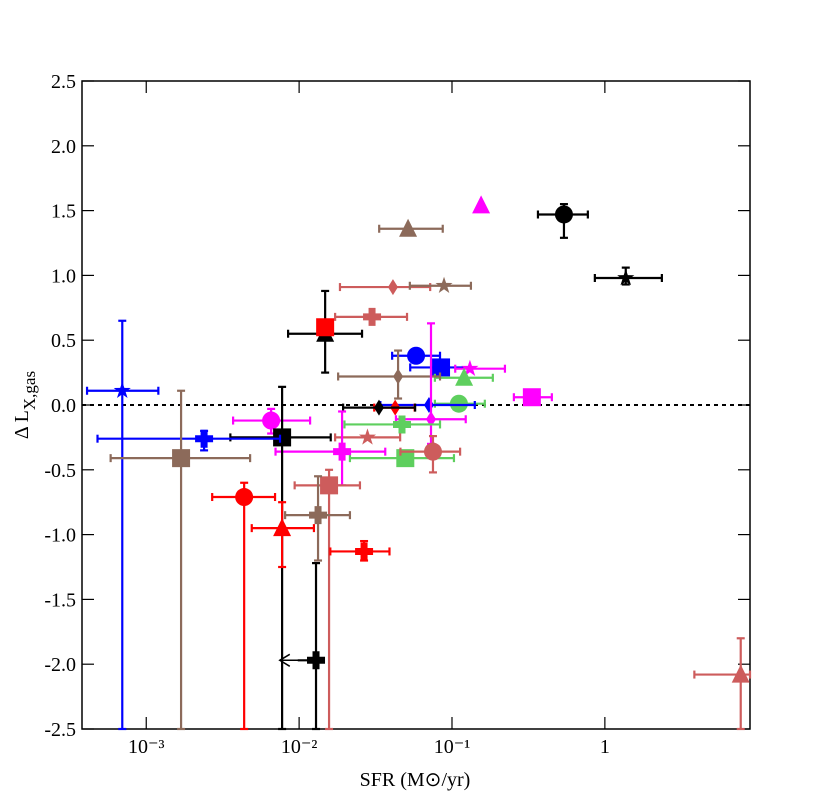 The width and height of the screenshot is (830, 810). Describe the element at coordinates (63, 406) in the screenshot. I see `y-tick-label: 0.0` at that location.